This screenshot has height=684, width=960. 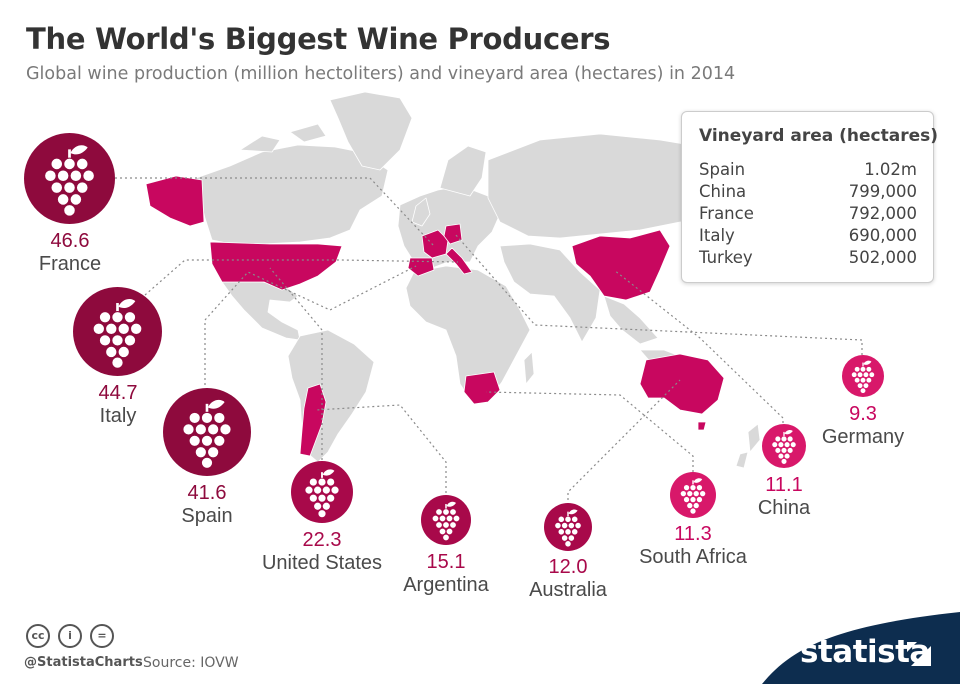 What do you see at coordinates (882, 191) in the screenshot?
I see `vineyard-value: 799,000` at bounding box center [882, 191].